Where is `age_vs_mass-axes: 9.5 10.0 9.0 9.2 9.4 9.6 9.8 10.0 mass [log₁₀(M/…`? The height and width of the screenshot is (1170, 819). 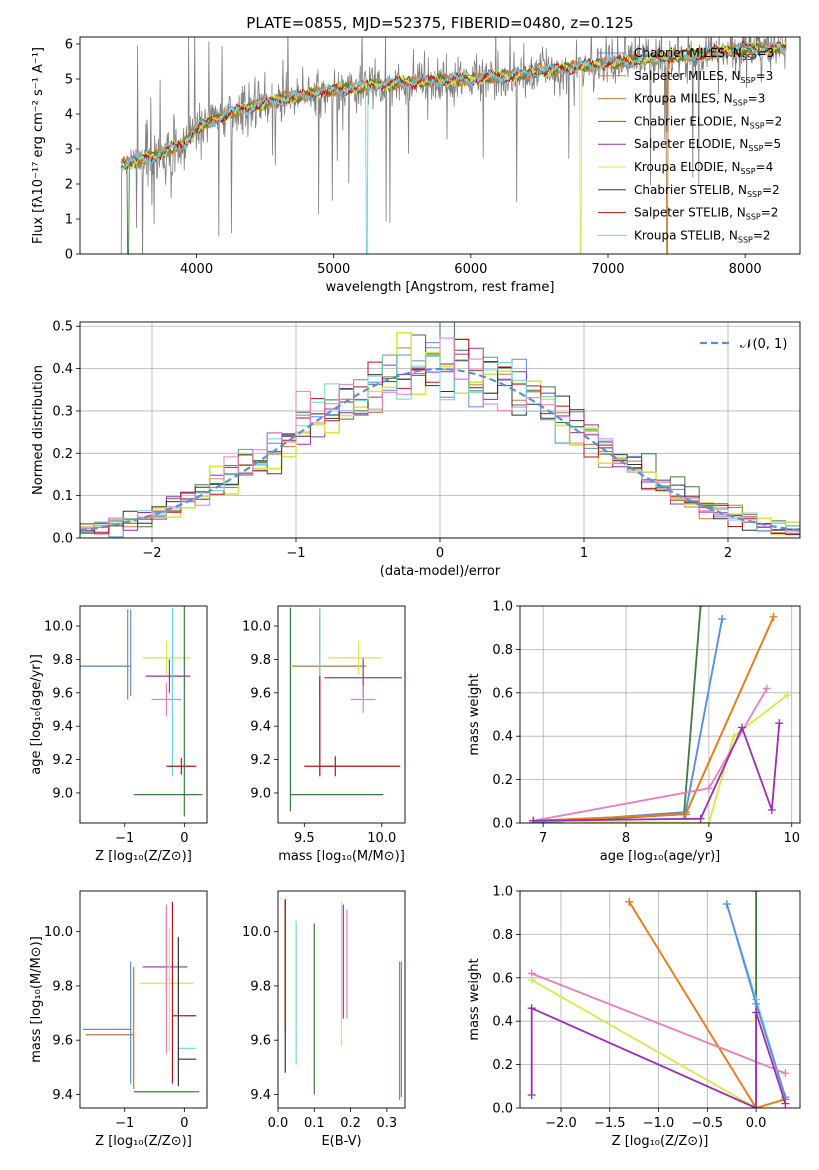 age_vs_mass-axes: 9.5 10.0 9.0 9.2 9.4 9.6 9.8 10.0 mass [log₁₀(M/… is located at coordinates (323, 742).